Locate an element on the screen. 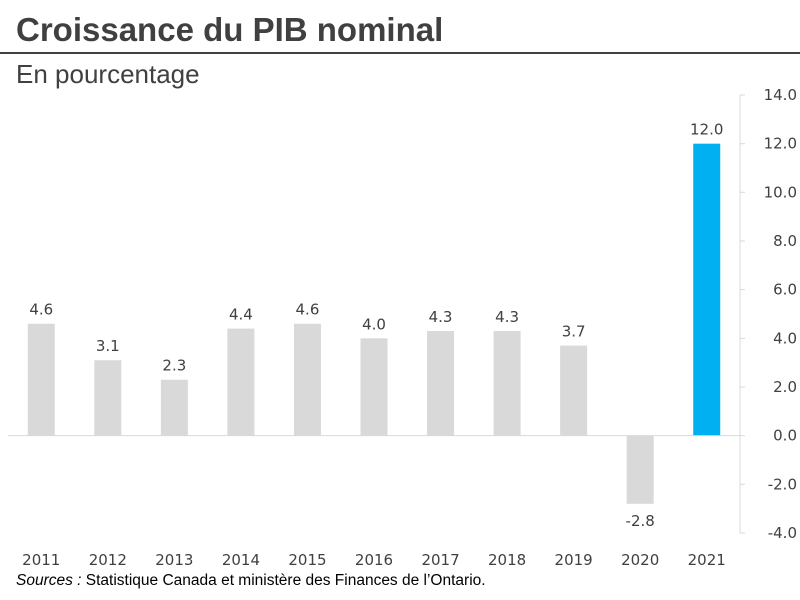 This screenshot has width=800, height=600. y-tick-label: -4.0 is located at coordinates (782, 533).